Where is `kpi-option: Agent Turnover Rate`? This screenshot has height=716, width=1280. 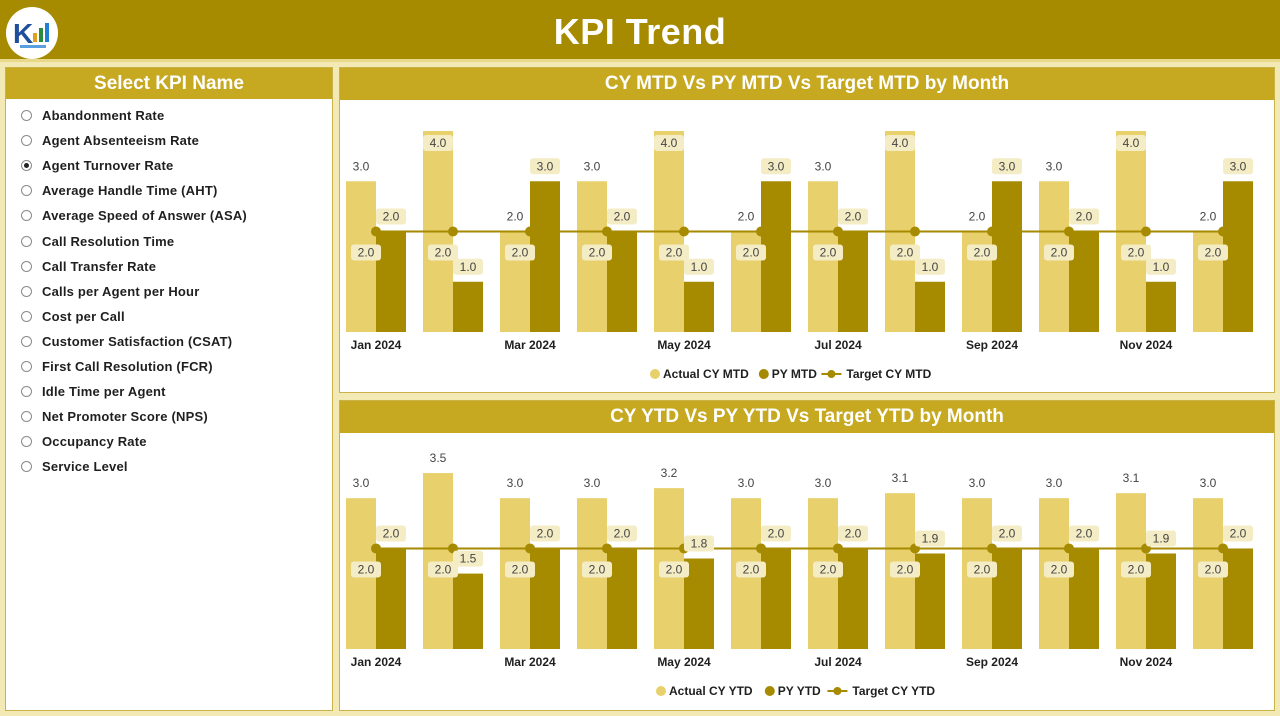 kpi-option: Agent Turnover Rate is located at coordinates (169, 165).